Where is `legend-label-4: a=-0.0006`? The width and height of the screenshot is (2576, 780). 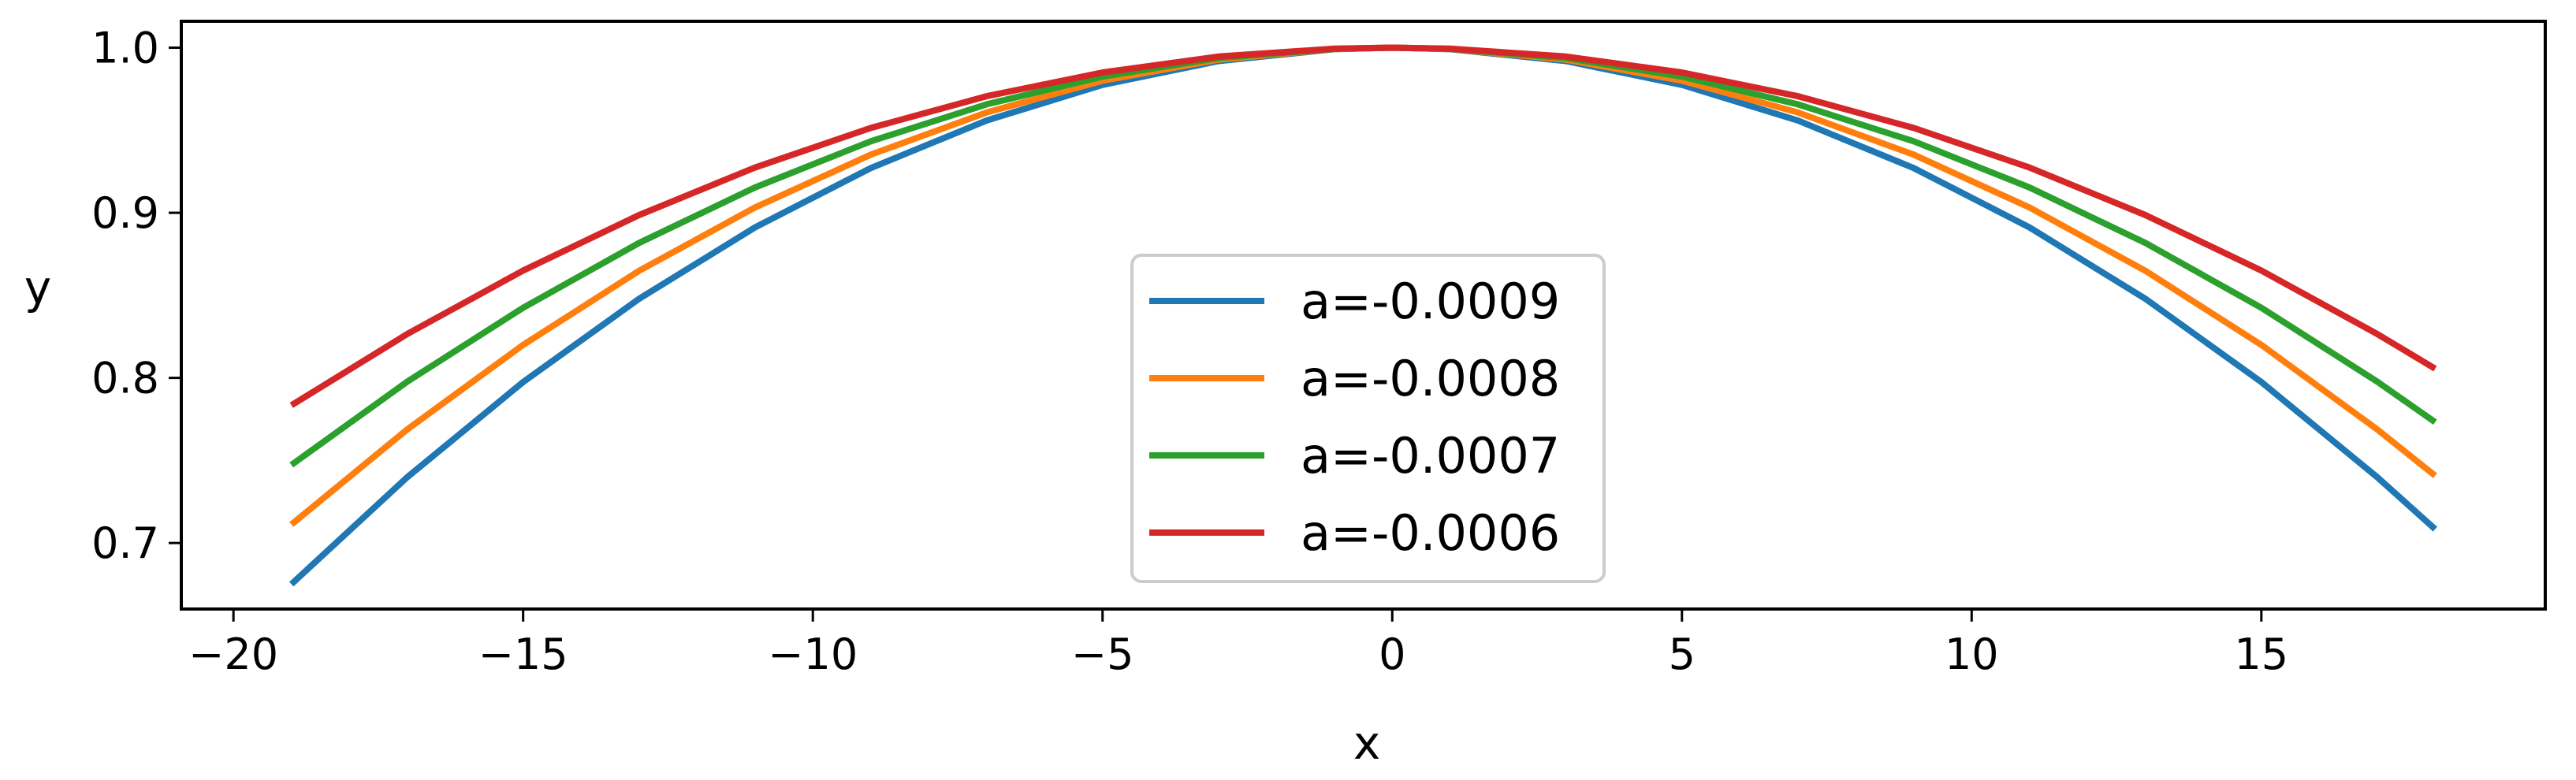
legend-label-4: a=-0.0006 is located at coordinates (1430, 533).